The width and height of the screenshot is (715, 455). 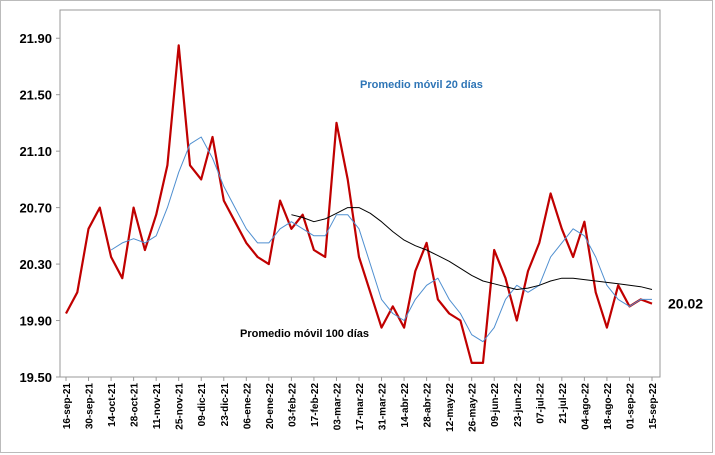 What do you see at coordinates (202, 405) in the screenshot?
I see `x-tick-label: 09-dic-21` at bounding box center [202, 405].